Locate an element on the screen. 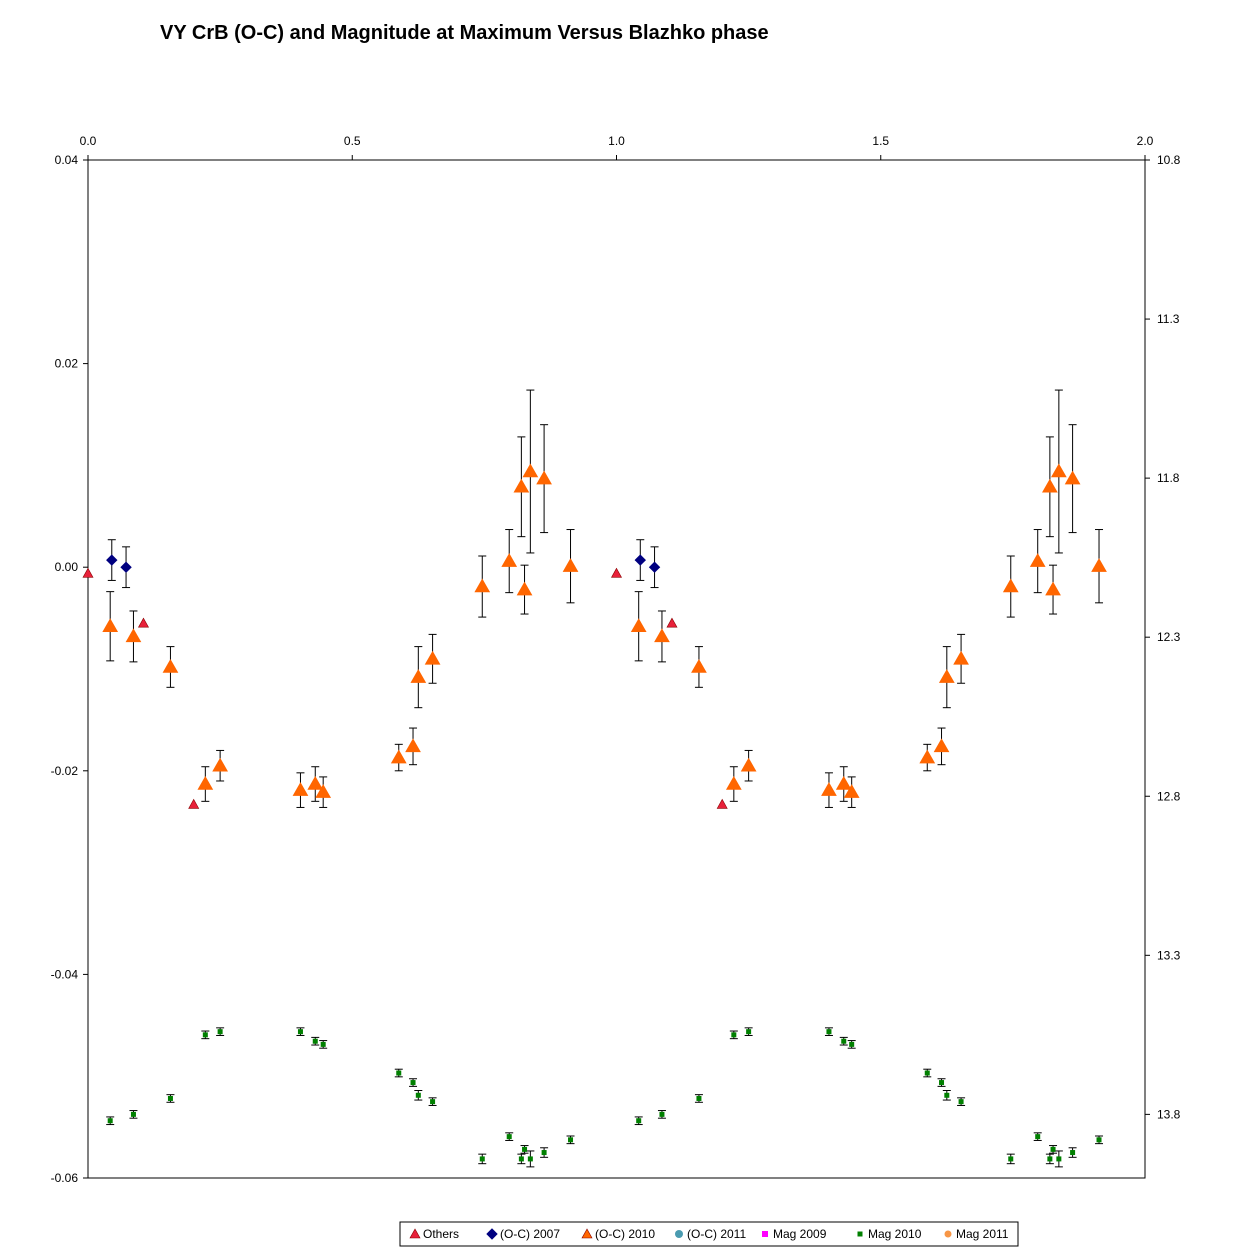  x-tick-label: 1.5 is located at coordinates (880, 141).